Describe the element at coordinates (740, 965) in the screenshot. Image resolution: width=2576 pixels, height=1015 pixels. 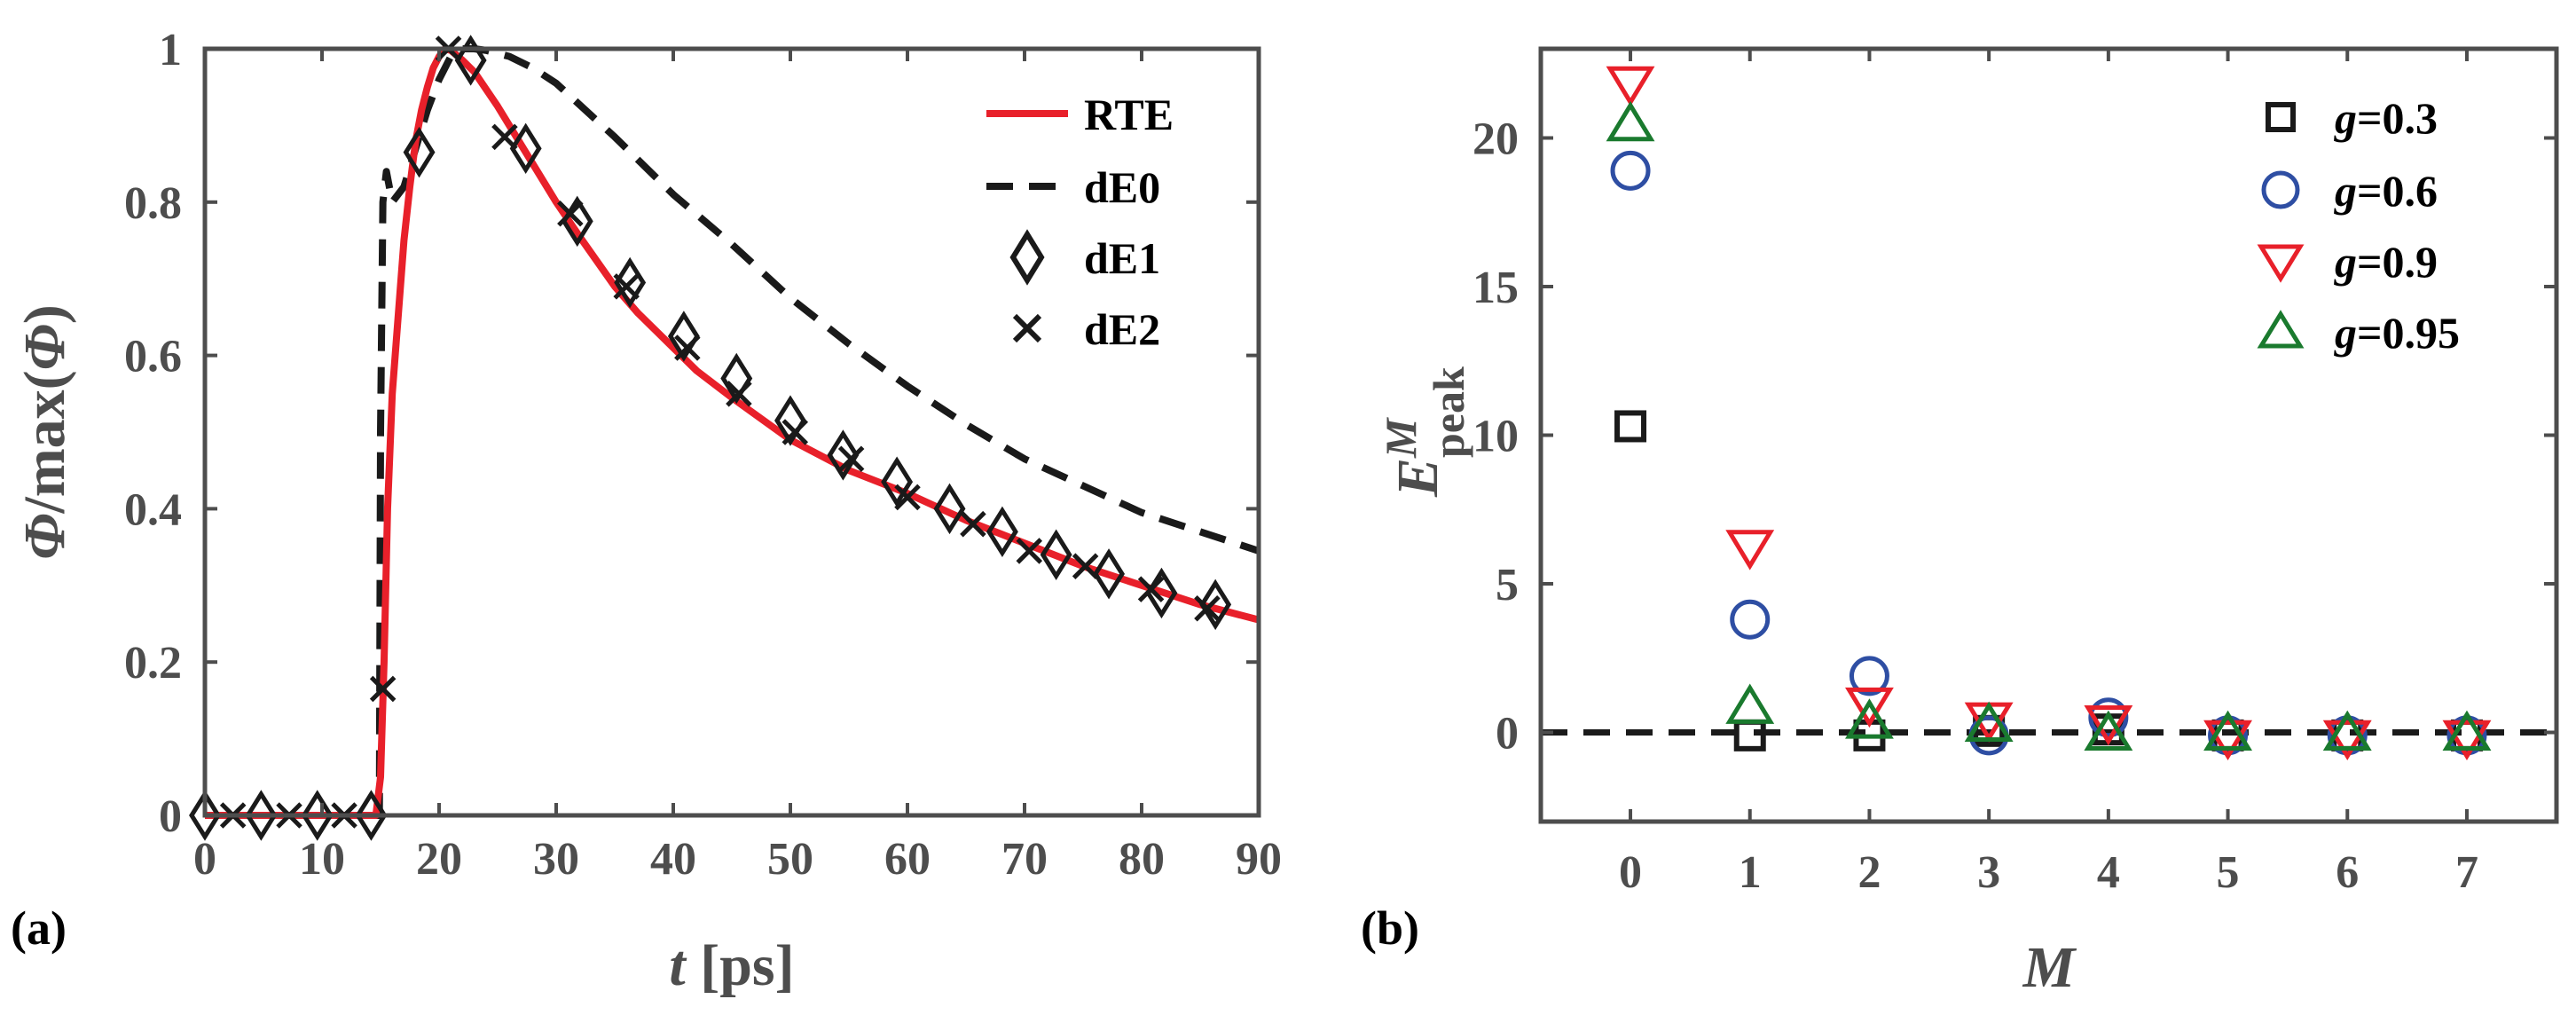
I see `panel-a-xlabel-unit: [ps]` at that location.